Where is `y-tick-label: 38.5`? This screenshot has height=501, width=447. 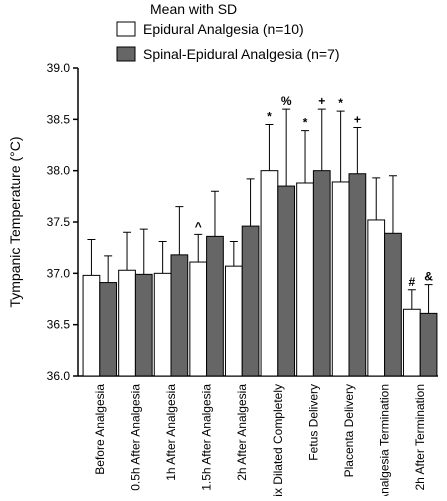
y-tick-label: 38.5 is located at coordinates (59, 119).